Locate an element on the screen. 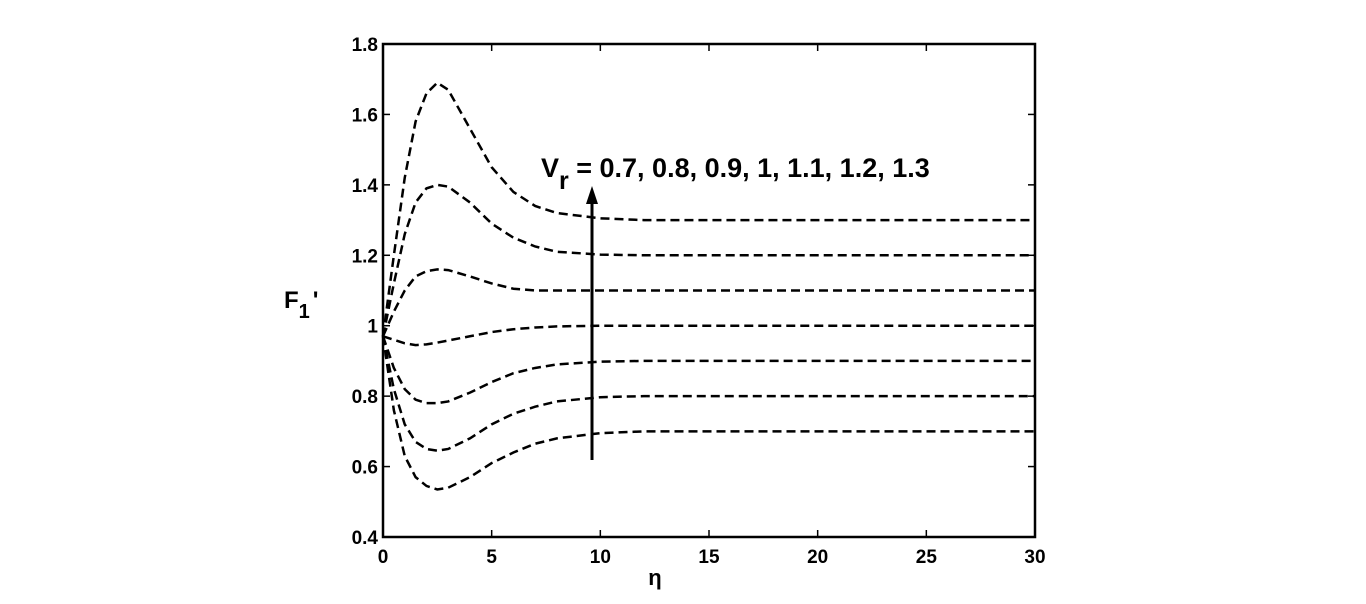 This screenshot has width=1366, height=604. x-tick-label: 10 is located at coordinates (600, 557).